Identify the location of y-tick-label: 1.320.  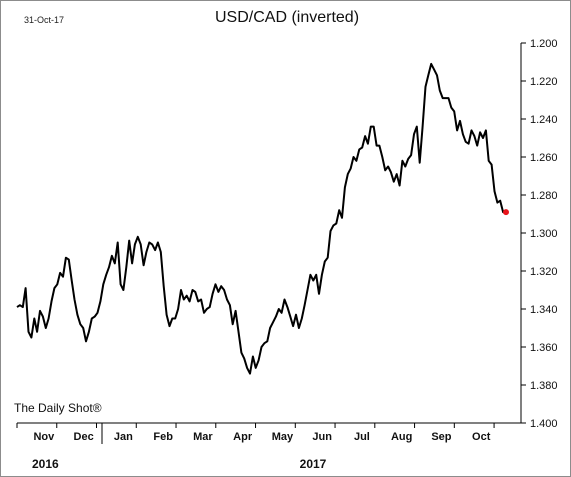
(544, 272).